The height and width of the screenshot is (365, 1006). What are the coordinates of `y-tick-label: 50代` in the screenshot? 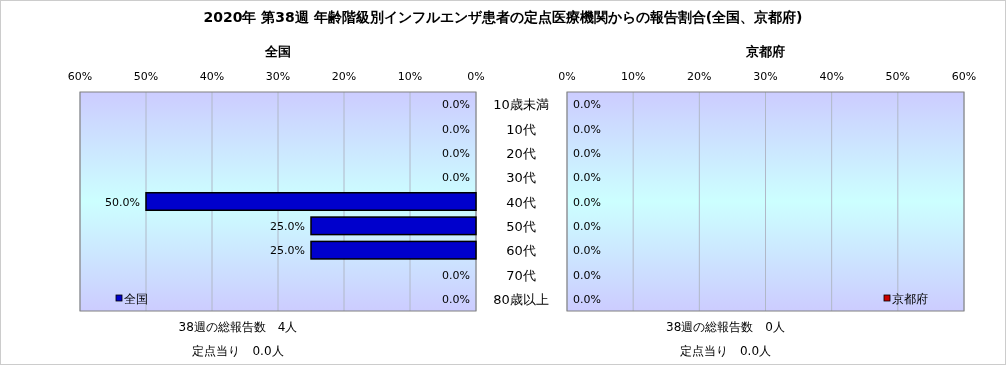 It's located at (521, 226).